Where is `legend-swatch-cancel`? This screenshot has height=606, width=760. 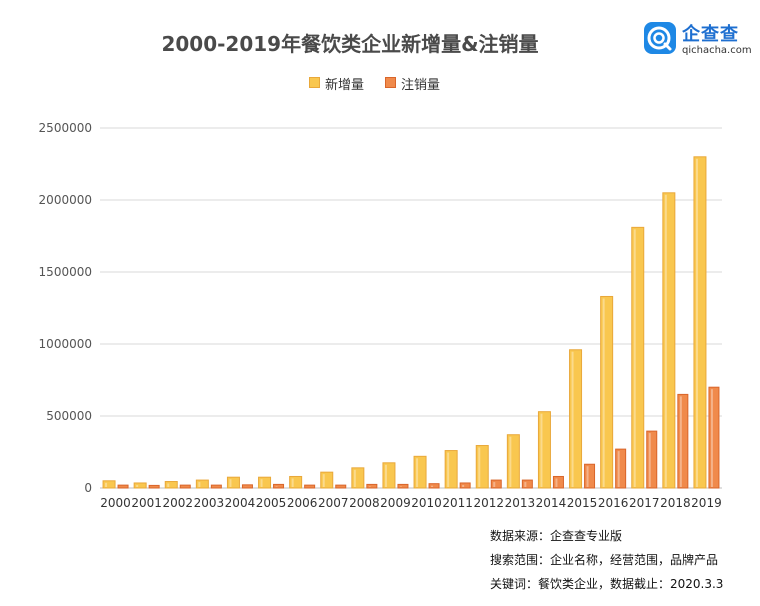 legend-swatch-cancel is located at coordinates (390, 82).